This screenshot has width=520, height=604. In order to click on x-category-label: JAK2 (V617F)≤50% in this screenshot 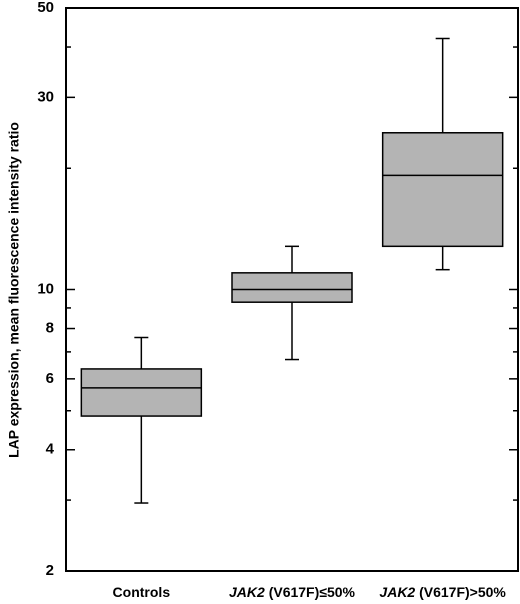, I will do `click(292, 592)`.